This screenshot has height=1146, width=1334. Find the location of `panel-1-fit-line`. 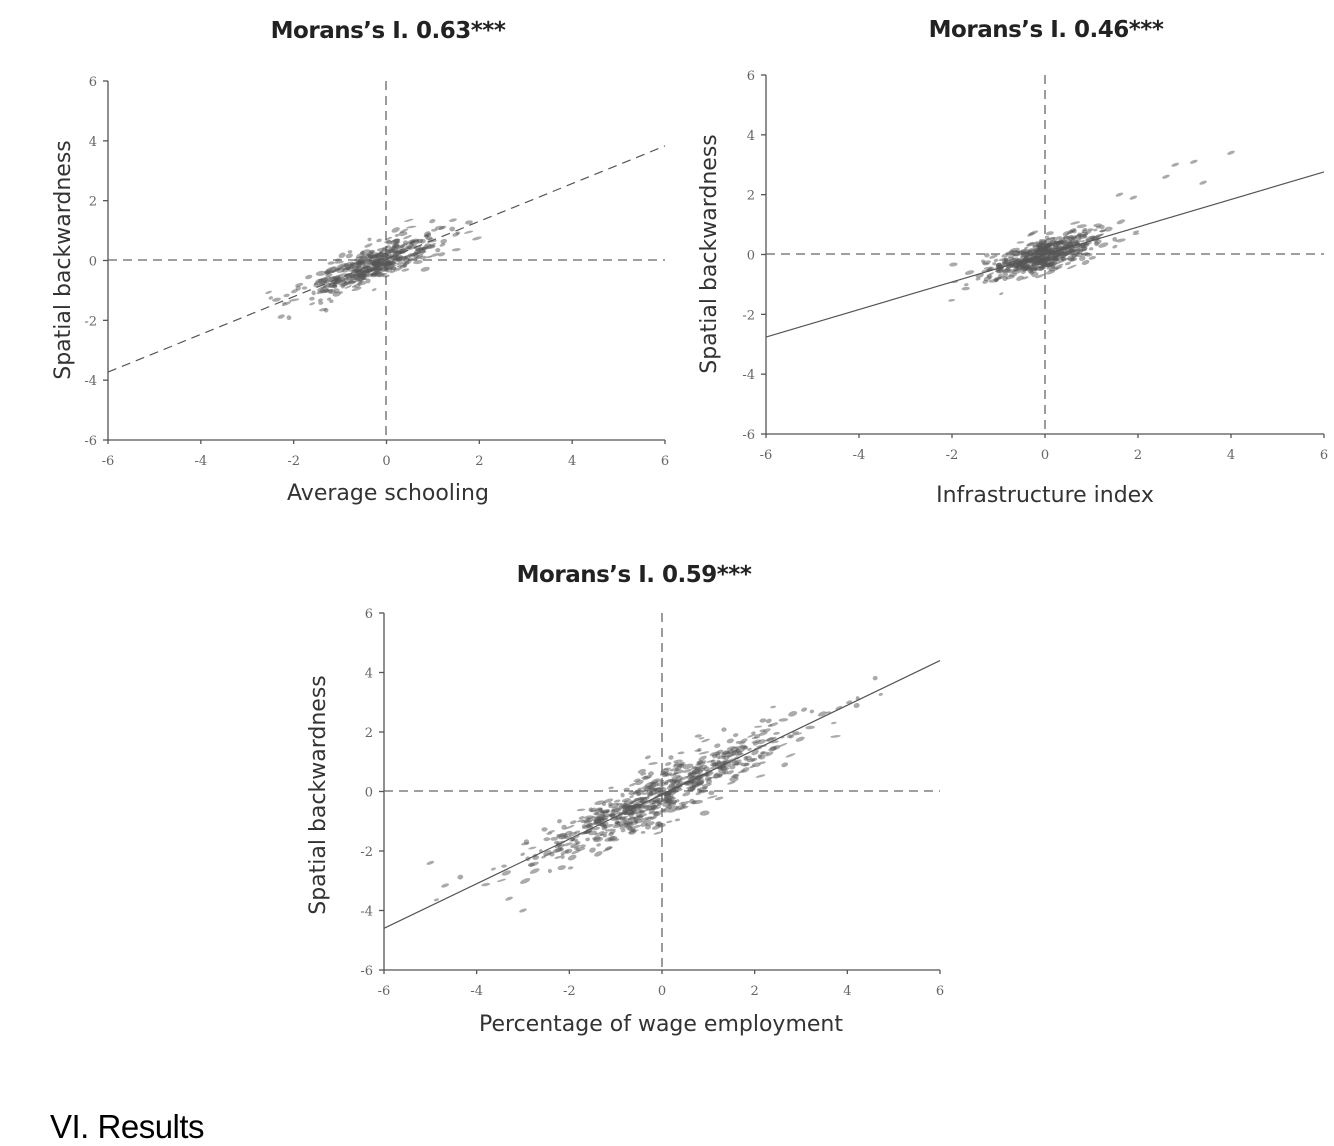

panel-1-fit-line is located at coordinates (386, 259).